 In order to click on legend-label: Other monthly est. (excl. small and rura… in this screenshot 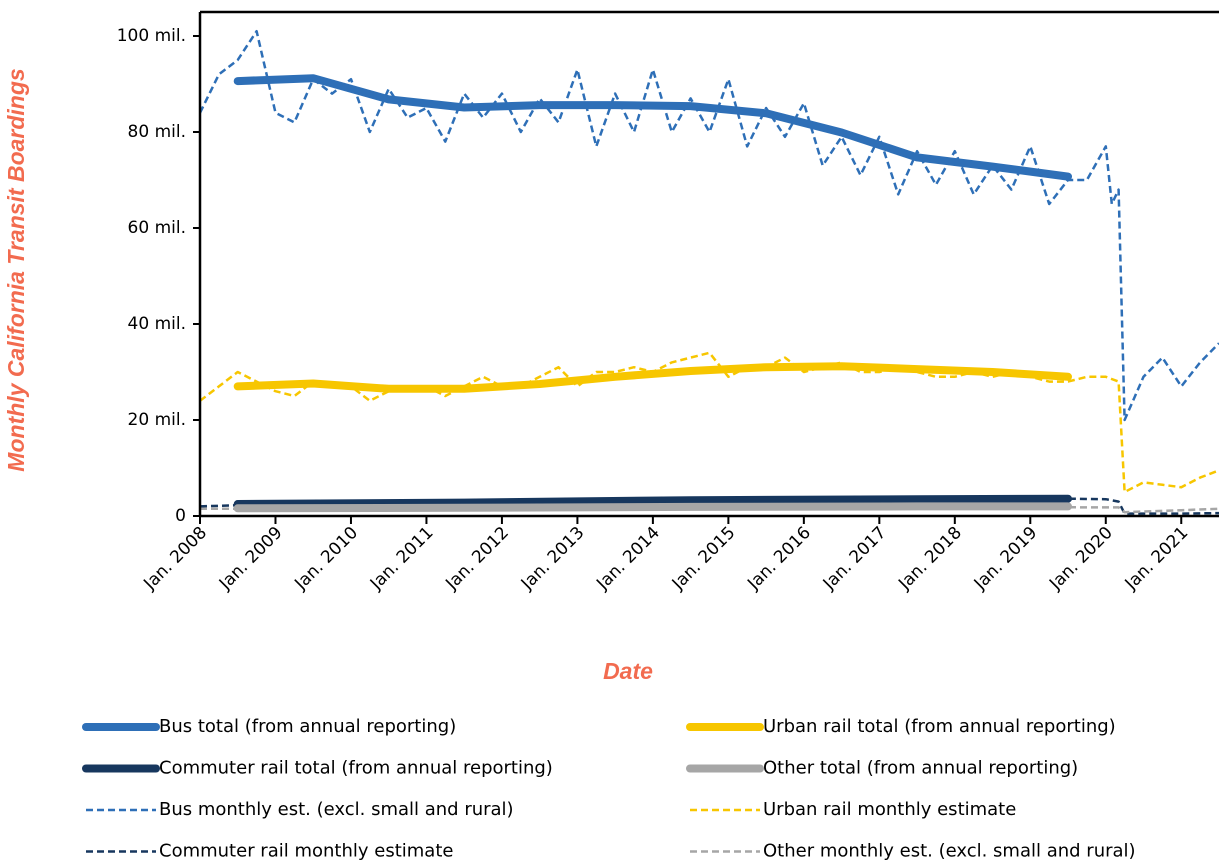, I will do `click(949, 851)`.